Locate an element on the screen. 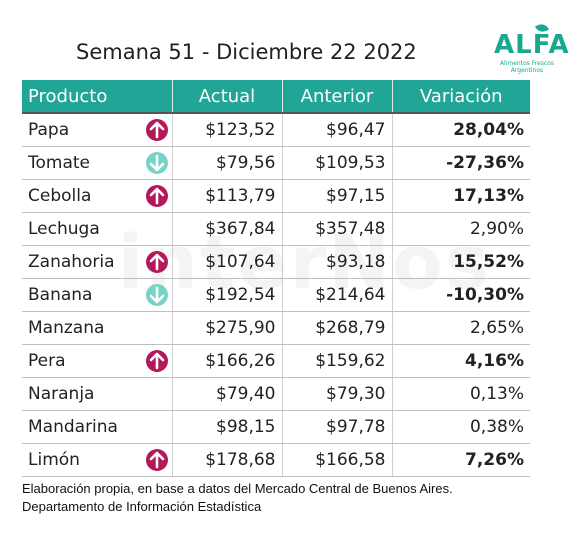 This screenshot has height=534, width=578. table-header-row: Producto Actual Anterior Variación is located at coordinates (276, 96).